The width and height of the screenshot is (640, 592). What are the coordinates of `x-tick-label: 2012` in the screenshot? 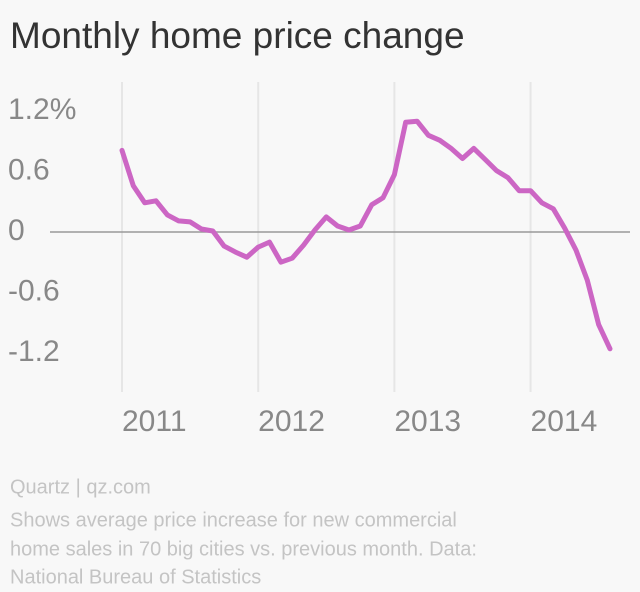 It's located at (291, 421).